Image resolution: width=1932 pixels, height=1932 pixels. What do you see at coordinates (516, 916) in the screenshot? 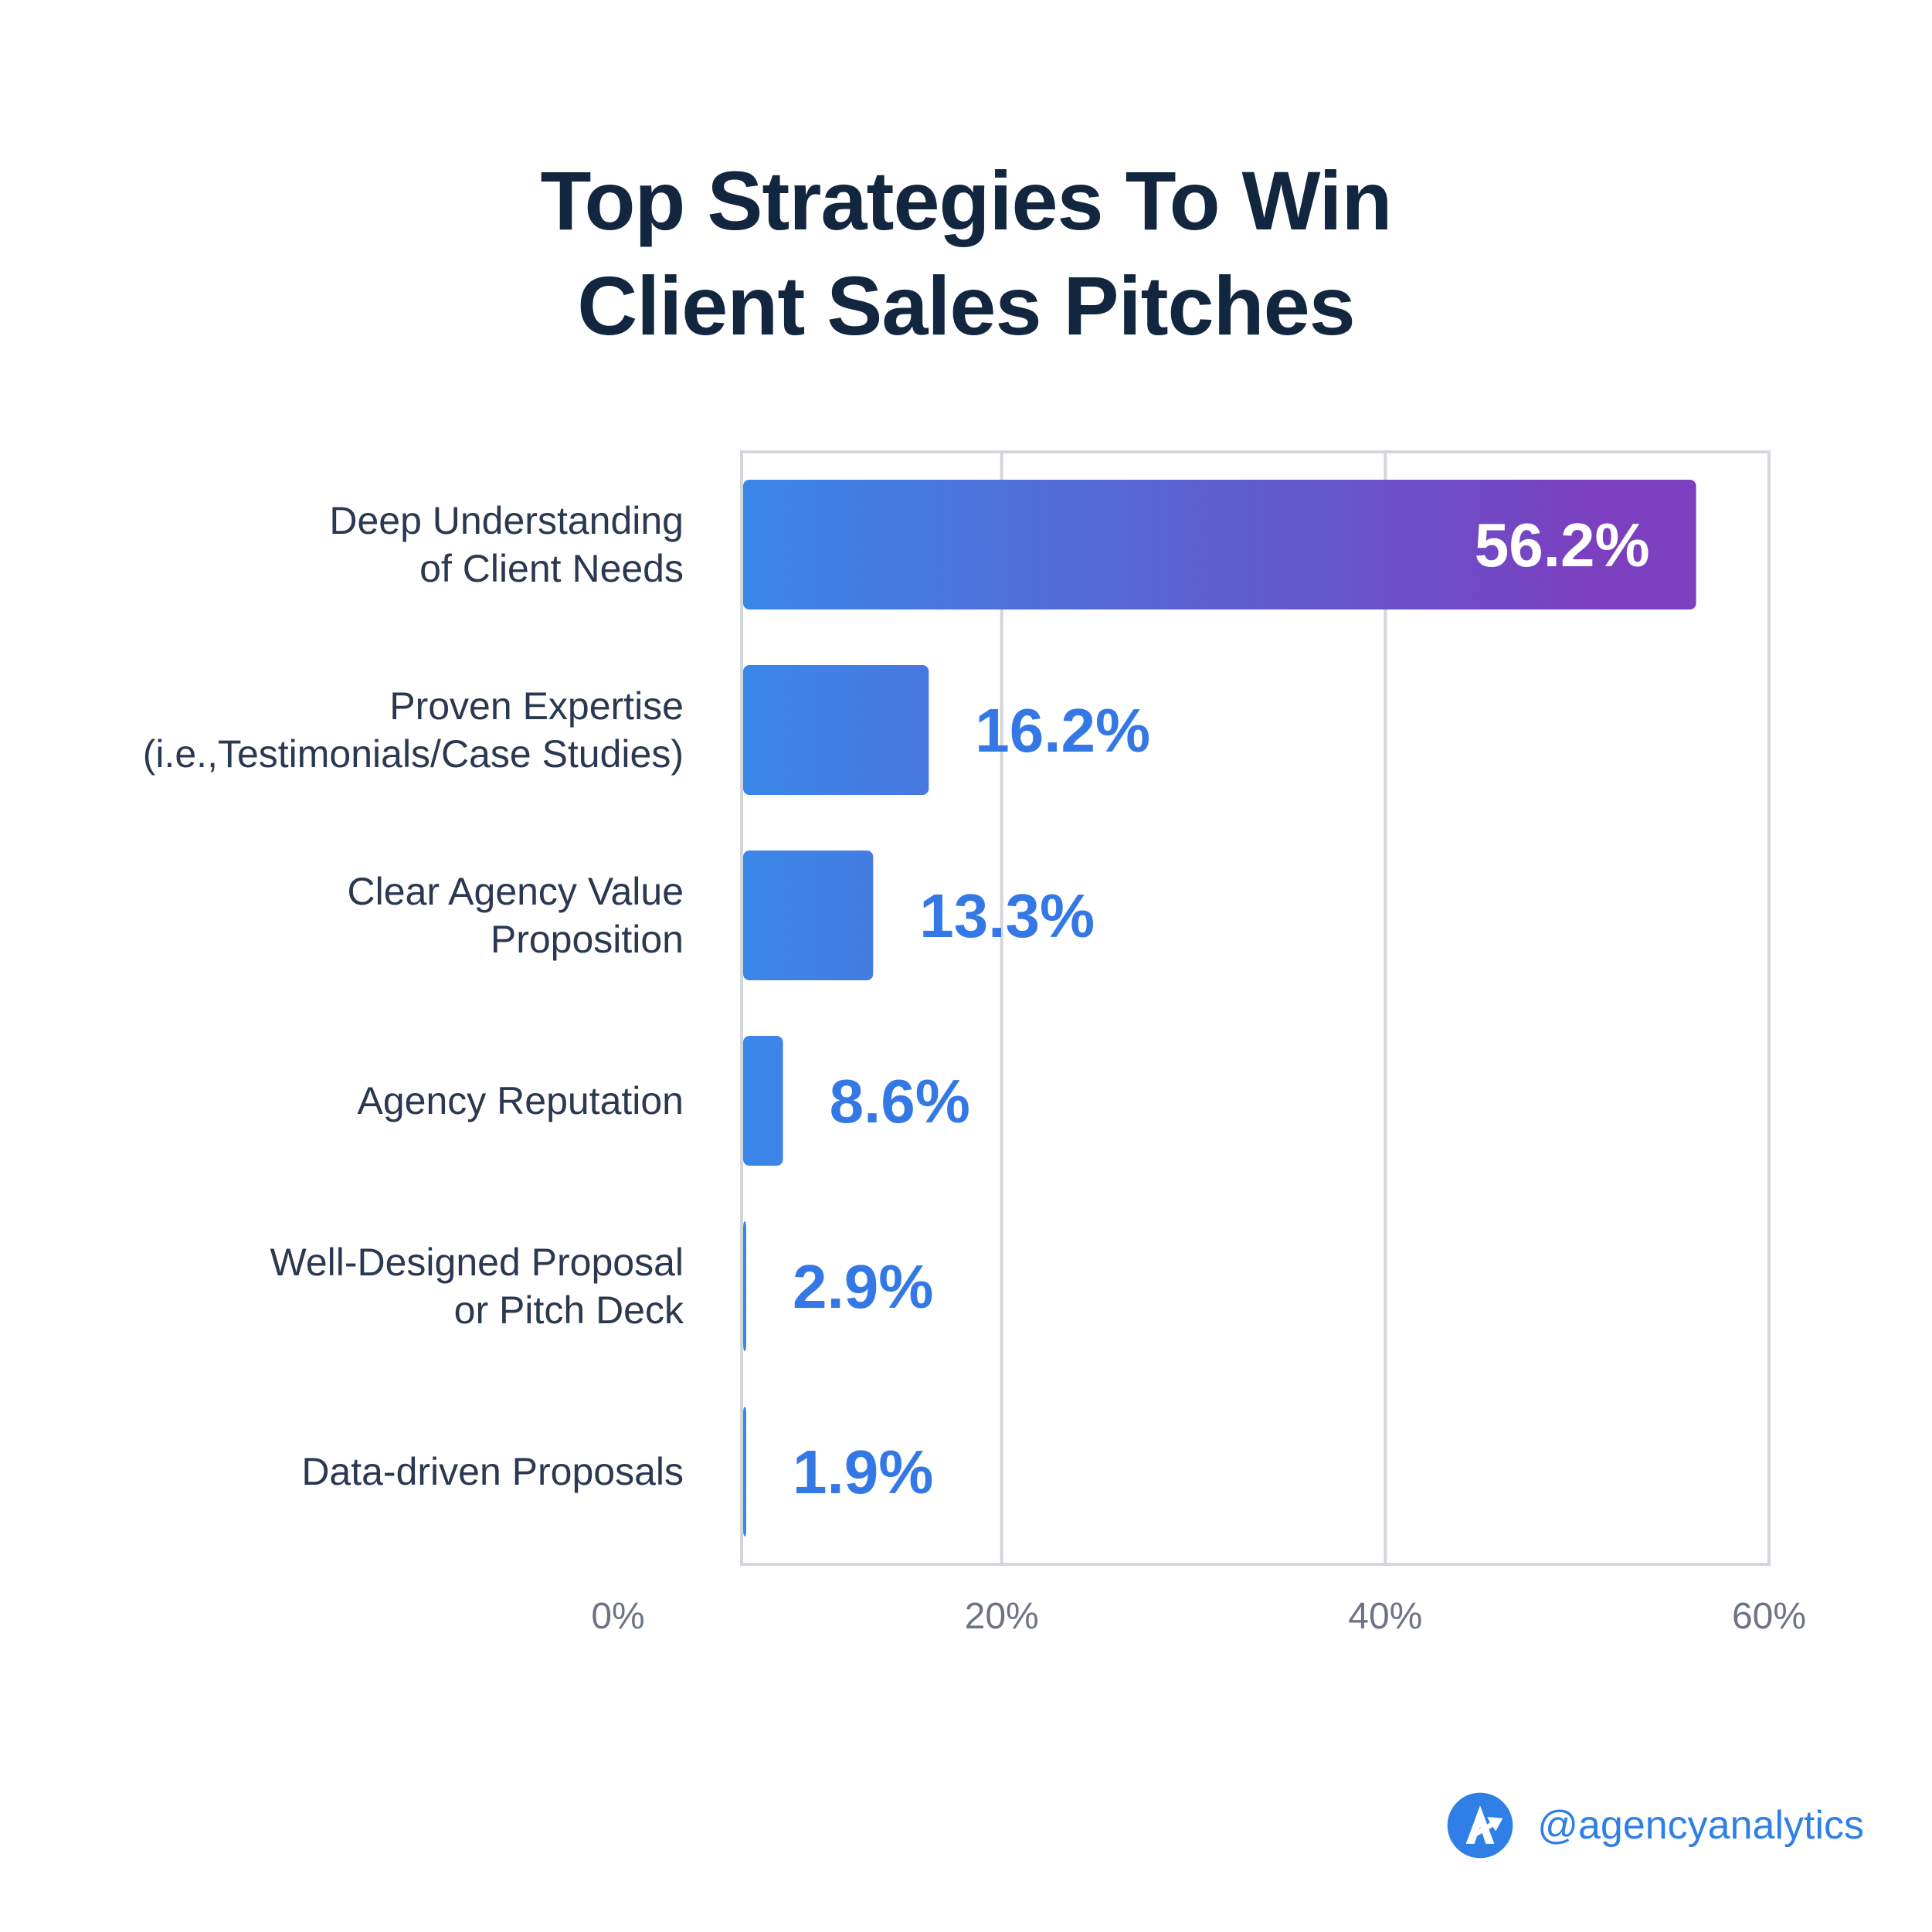
I see `category-label: Clear Agency Value Proposition` at bounding box center [516, 916].